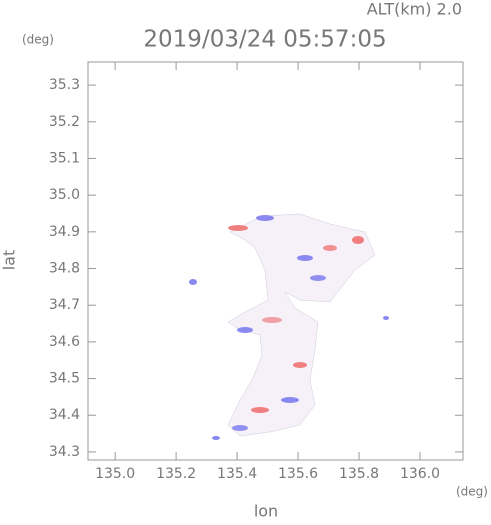 The image size is (491, 525). I want to click on y-tick-label: 35.3, so click(64, 85).